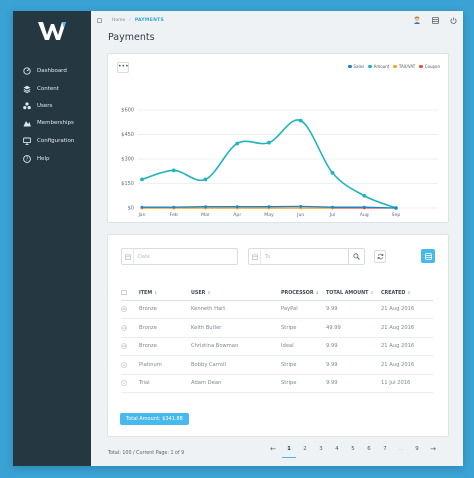  I want to click on x-tick-label: Jan, so click(141, 215).